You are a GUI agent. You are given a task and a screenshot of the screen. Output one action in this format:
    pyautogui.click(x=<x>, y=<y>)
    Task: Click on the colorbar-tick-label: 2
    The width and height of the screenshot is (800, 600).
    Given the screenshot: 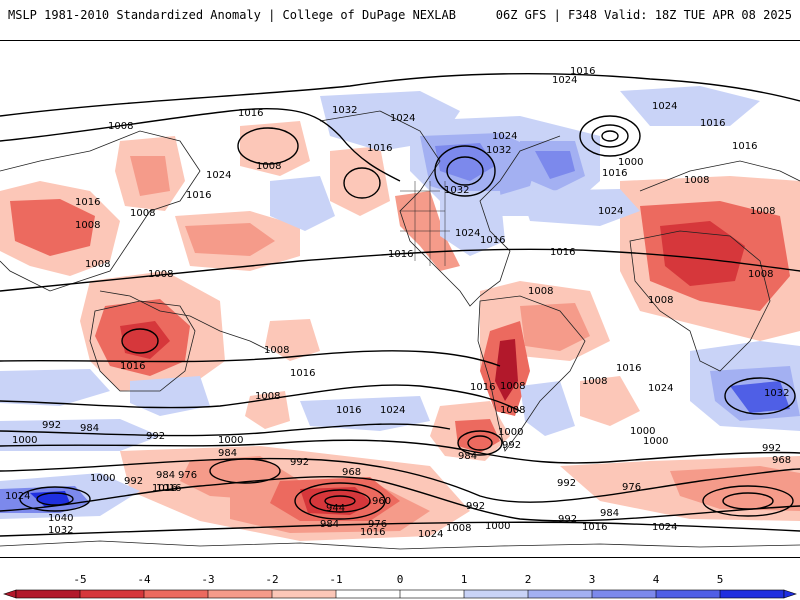 What is the action you would take?
    pyautogui.click(x=528, y=579)
    